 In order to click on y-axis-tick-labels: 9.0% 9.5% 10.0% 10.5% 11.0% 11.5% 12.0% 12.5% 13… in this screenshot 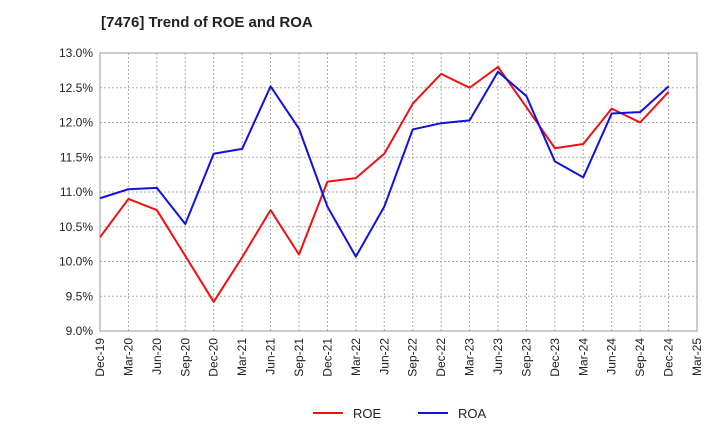, I will do `click(76, 192)`.